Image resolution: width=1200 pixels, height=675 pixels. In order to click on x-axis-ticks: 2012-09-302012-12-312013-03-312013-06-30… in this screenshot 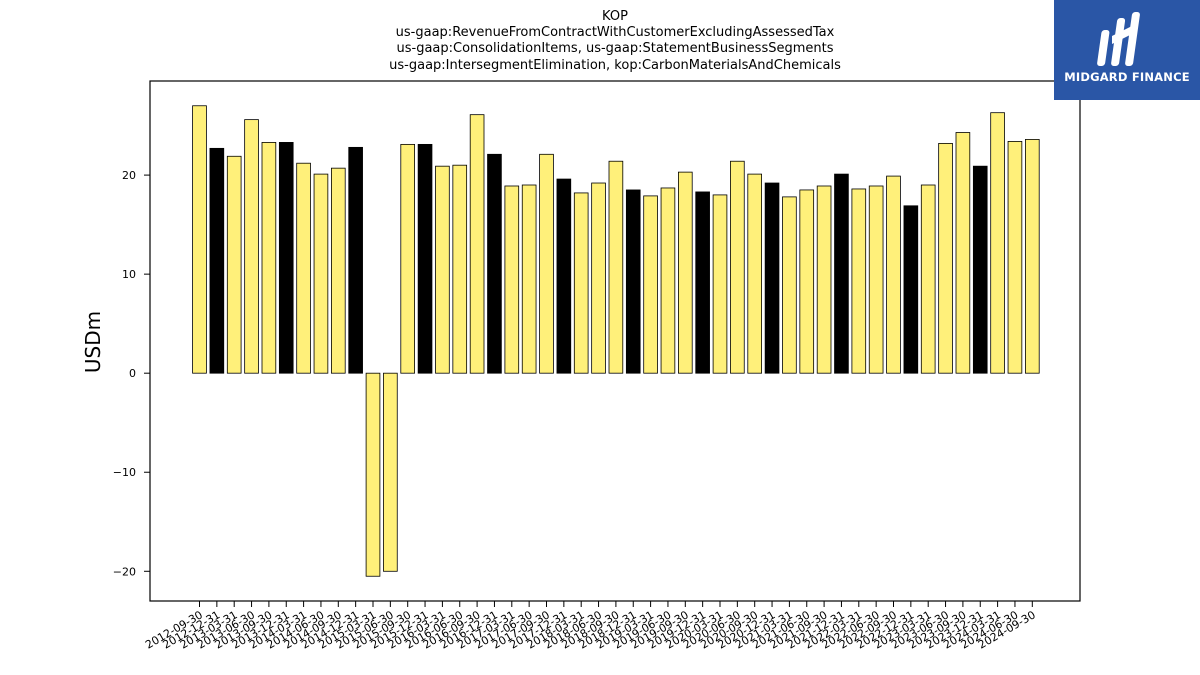, I will do `click(590, 626)`.